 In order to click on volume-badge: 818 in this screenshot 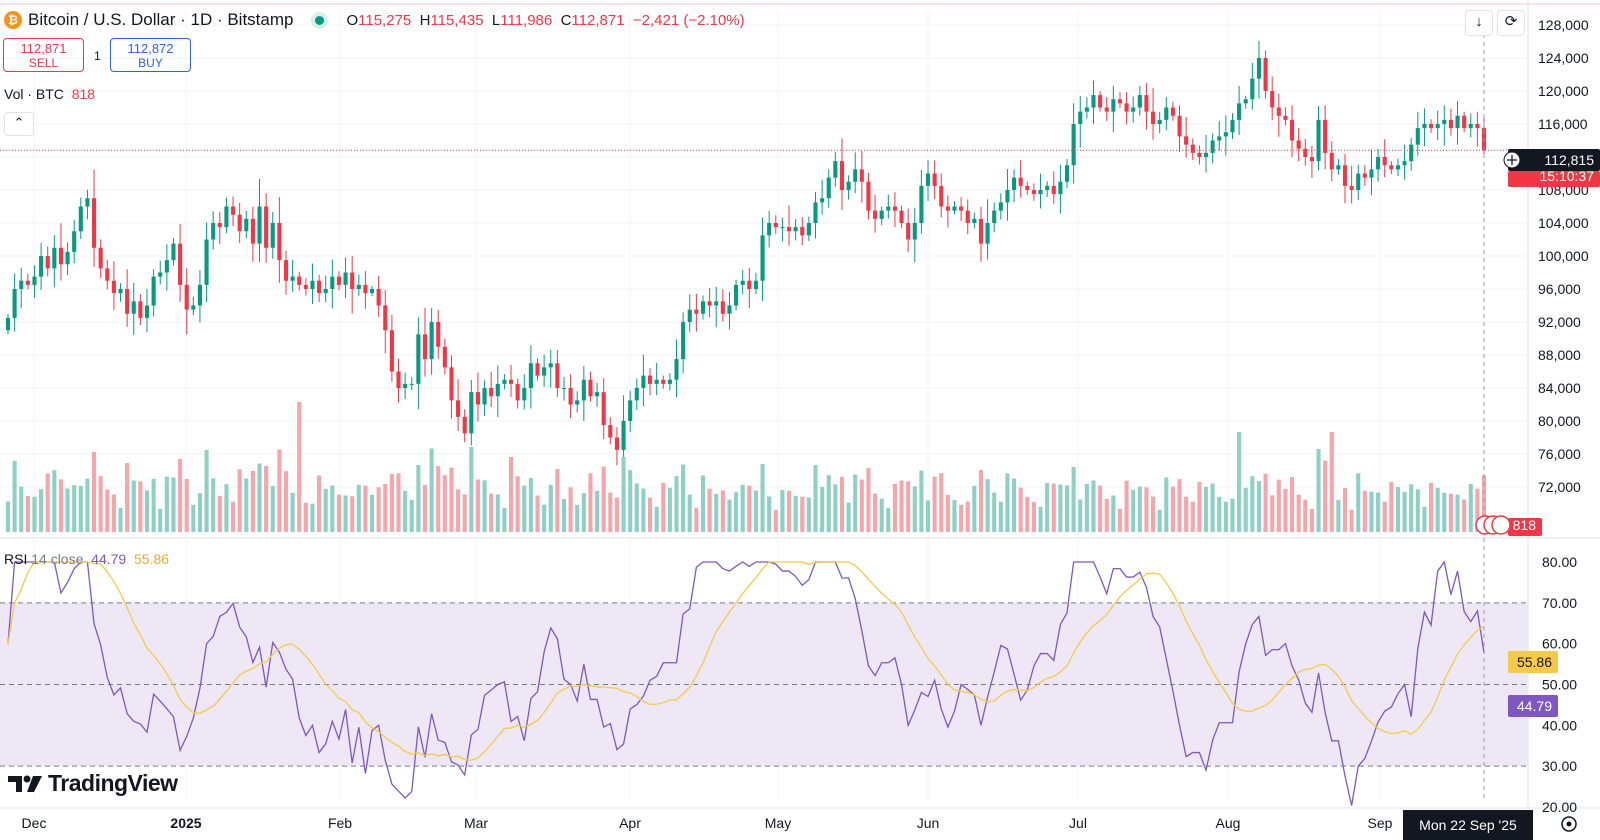, I will do `click(1525, 525)`.